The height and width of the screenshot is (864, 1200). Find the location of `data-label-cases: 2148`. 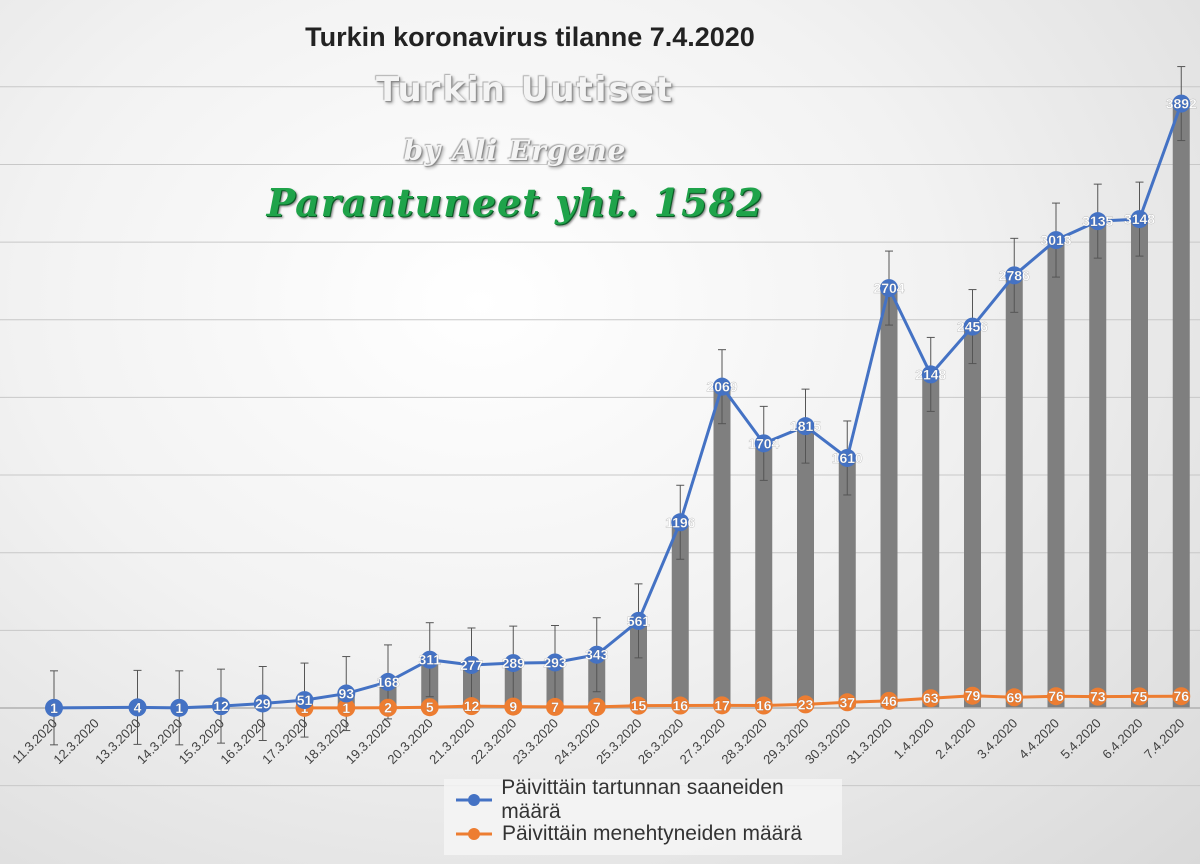

data-label-cases: 2148 is located at coordinates (930, 374).